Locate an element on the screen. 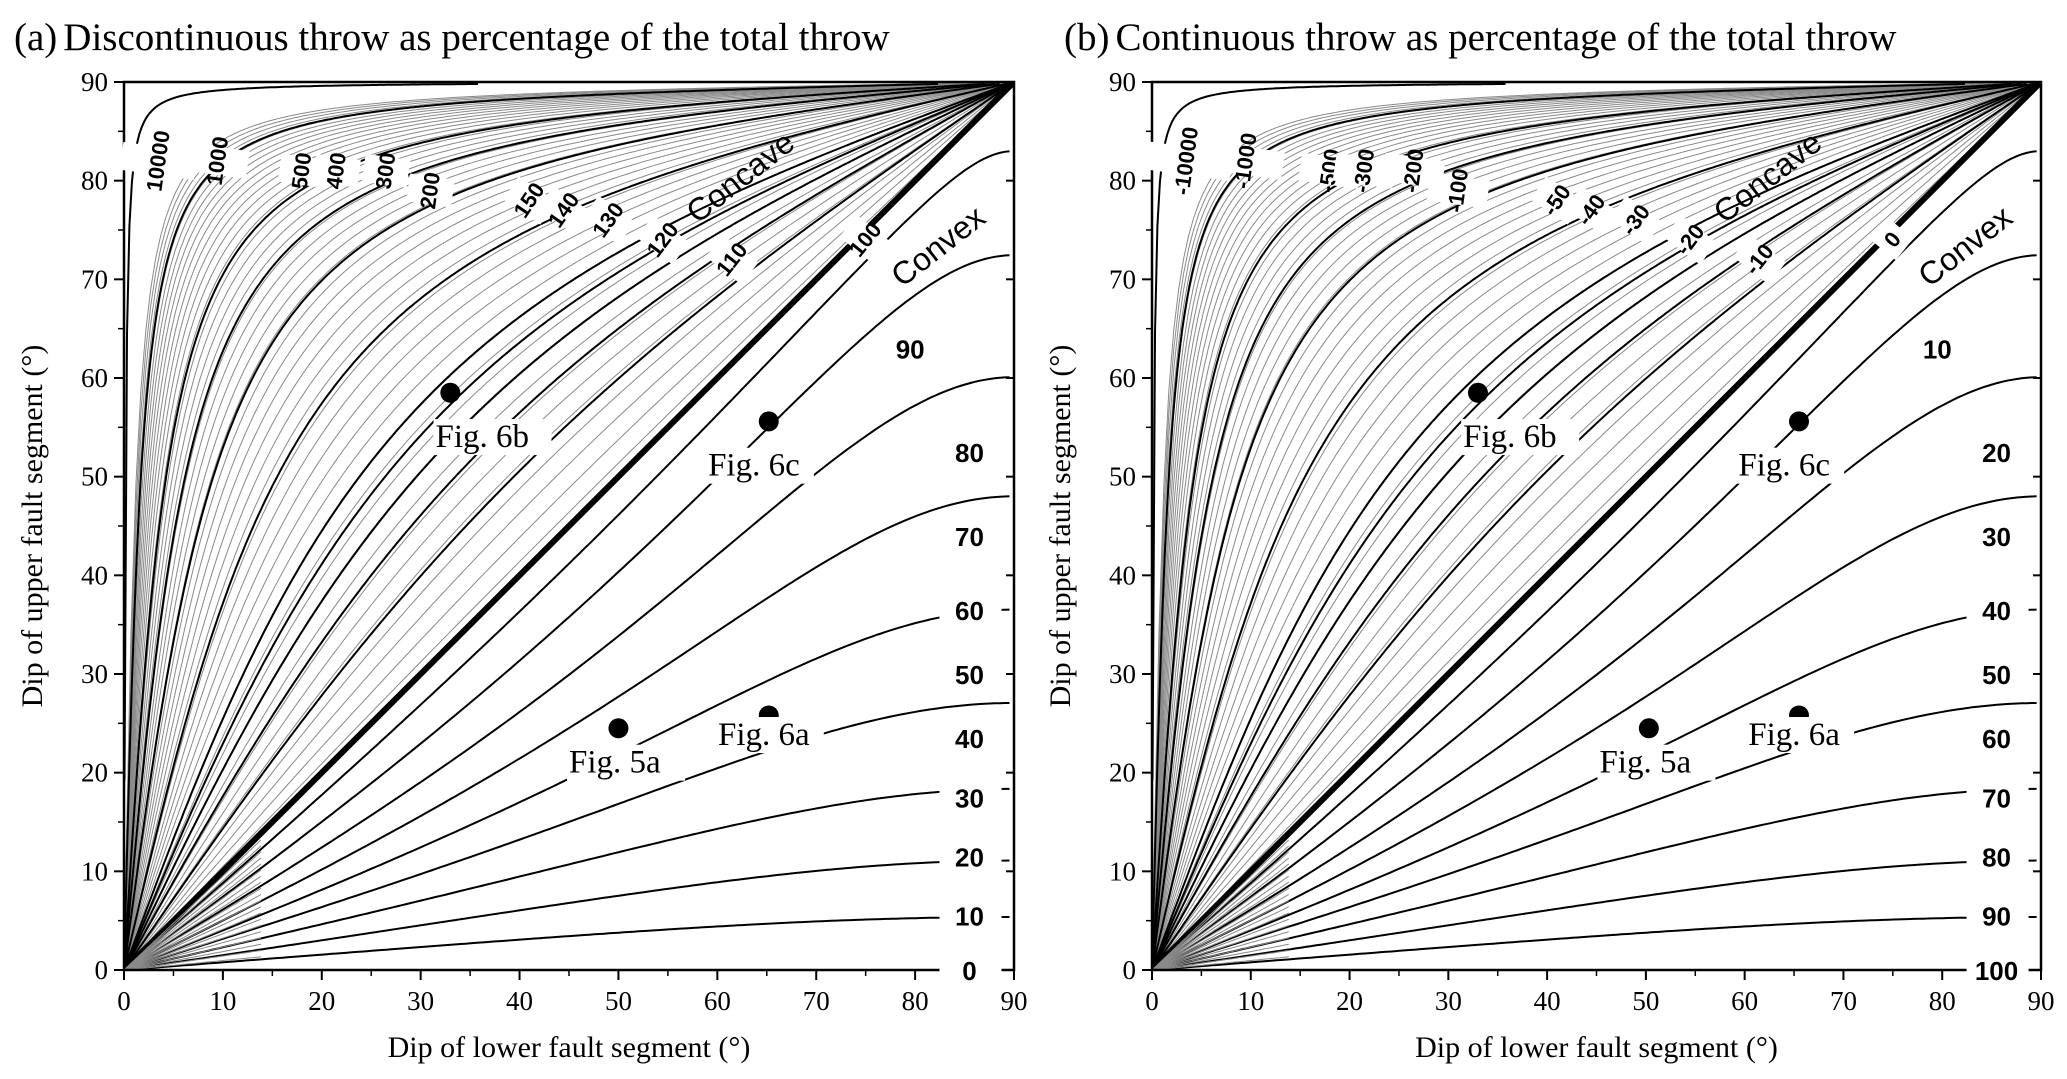 This screenshot has height=1079, width=2067. x-tick-label: 10 is located at coordinates (1250, 1001).